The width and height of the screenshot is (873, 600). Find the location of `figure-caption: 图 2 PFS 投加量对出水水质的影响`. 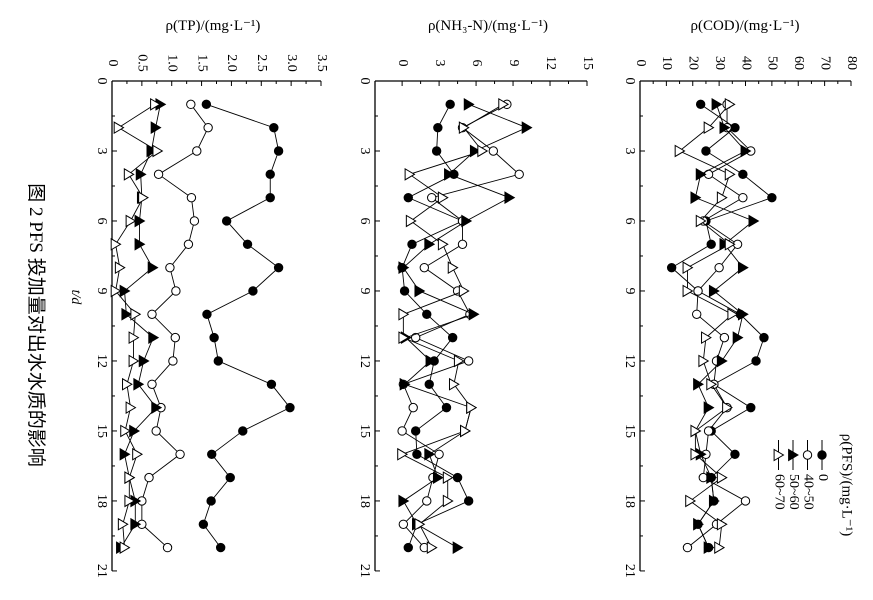

figure-caption: 图 2 PFS 投加量对出水水质的影响 is located at coordinates (36, 324).